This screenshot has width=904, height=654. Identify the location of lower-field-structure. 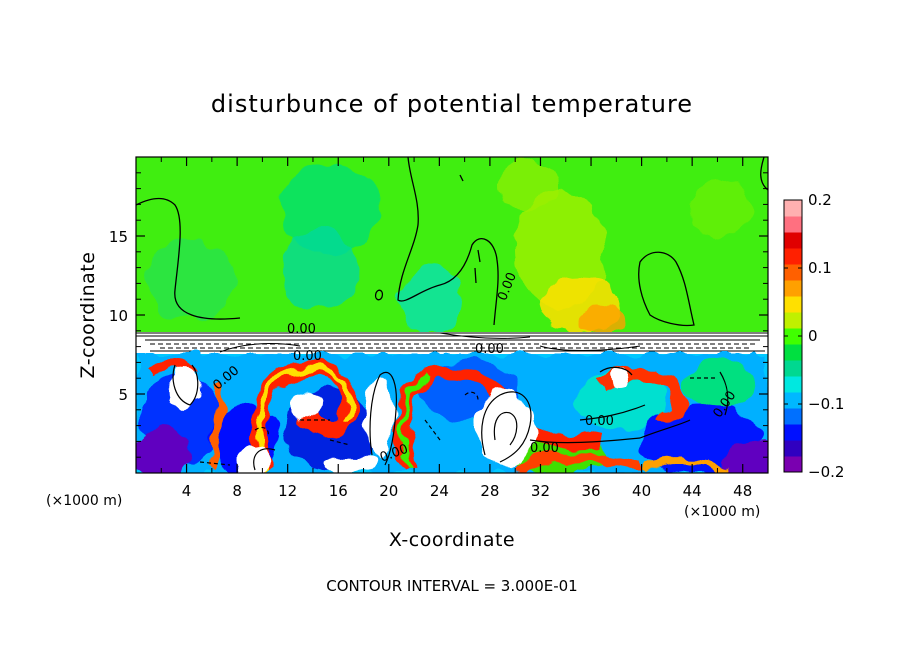
(452, 413).